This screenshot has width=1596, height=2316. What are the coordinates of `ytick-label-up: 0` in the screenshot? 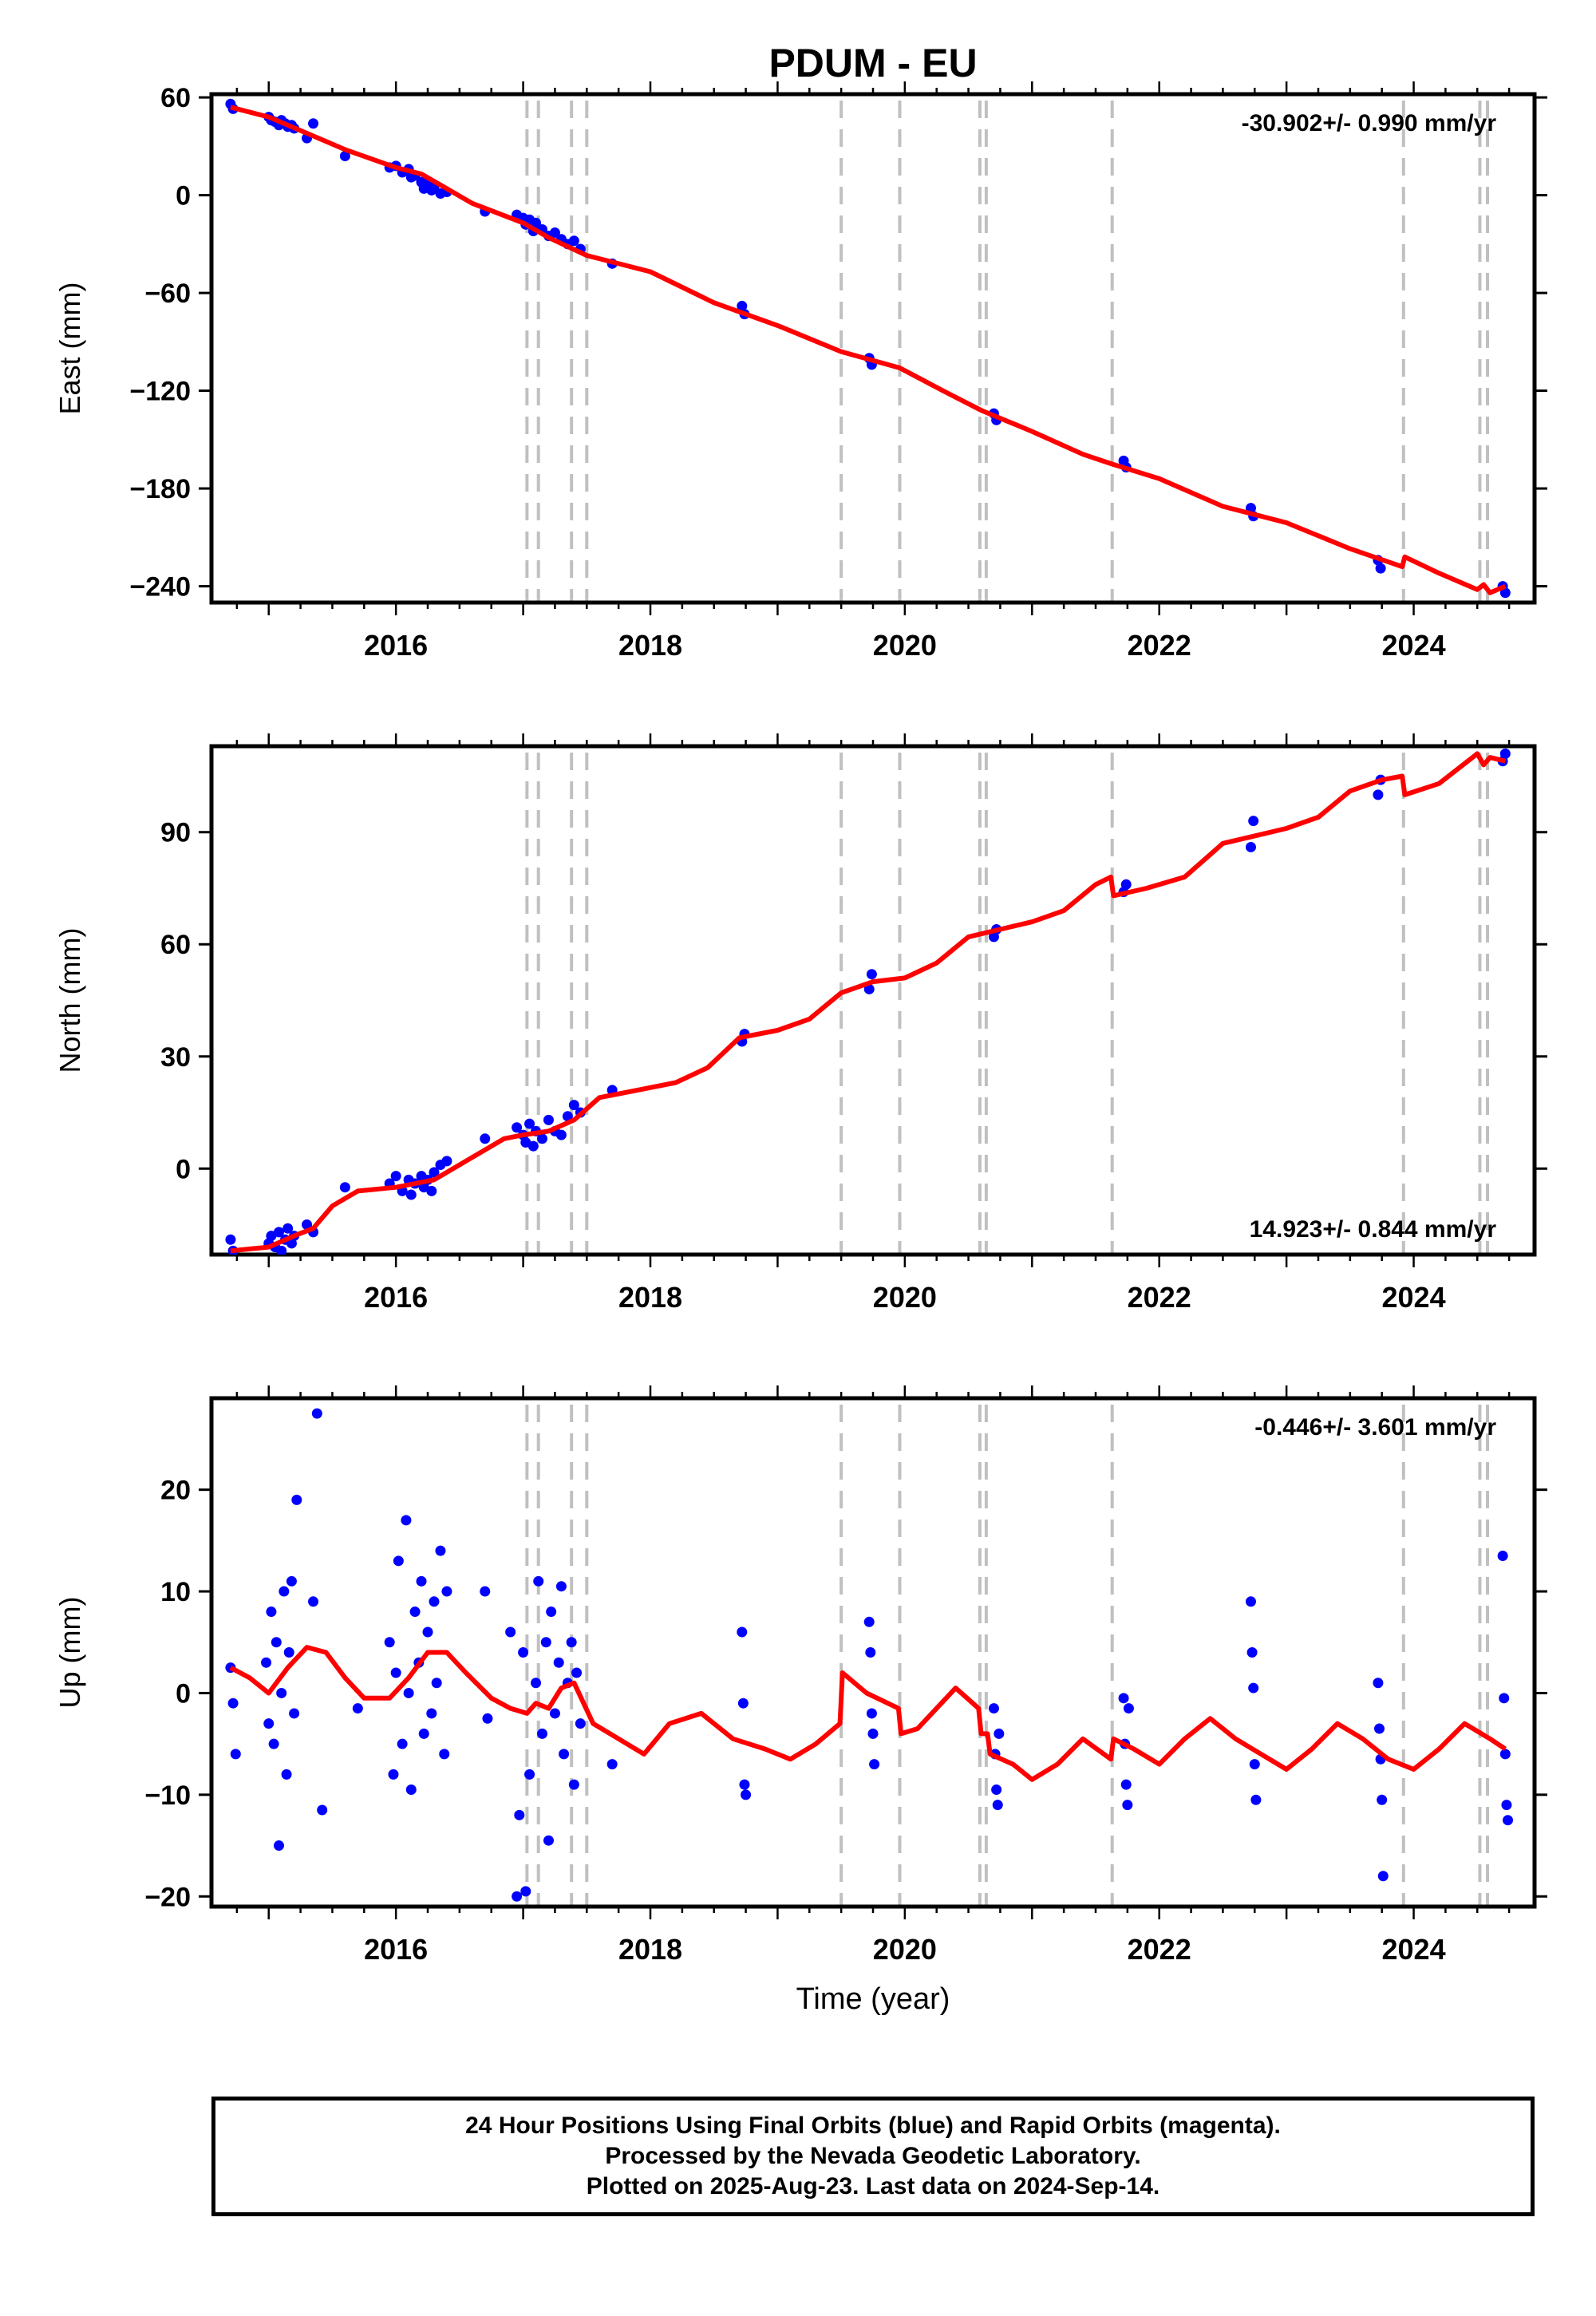 It's located at (183, 1693).